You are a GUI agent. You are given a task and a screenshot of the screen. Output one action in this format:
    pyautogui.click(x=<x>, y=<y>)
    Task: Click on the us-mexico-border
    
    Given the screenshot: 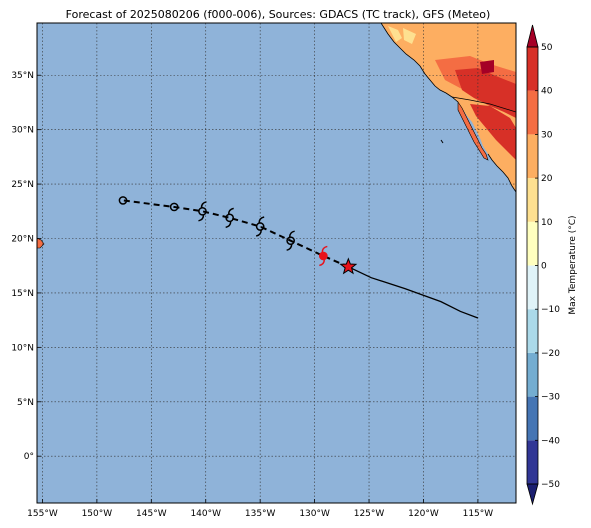 What is the action you would take?
    pyautogui.click(x=483, y=104)
    